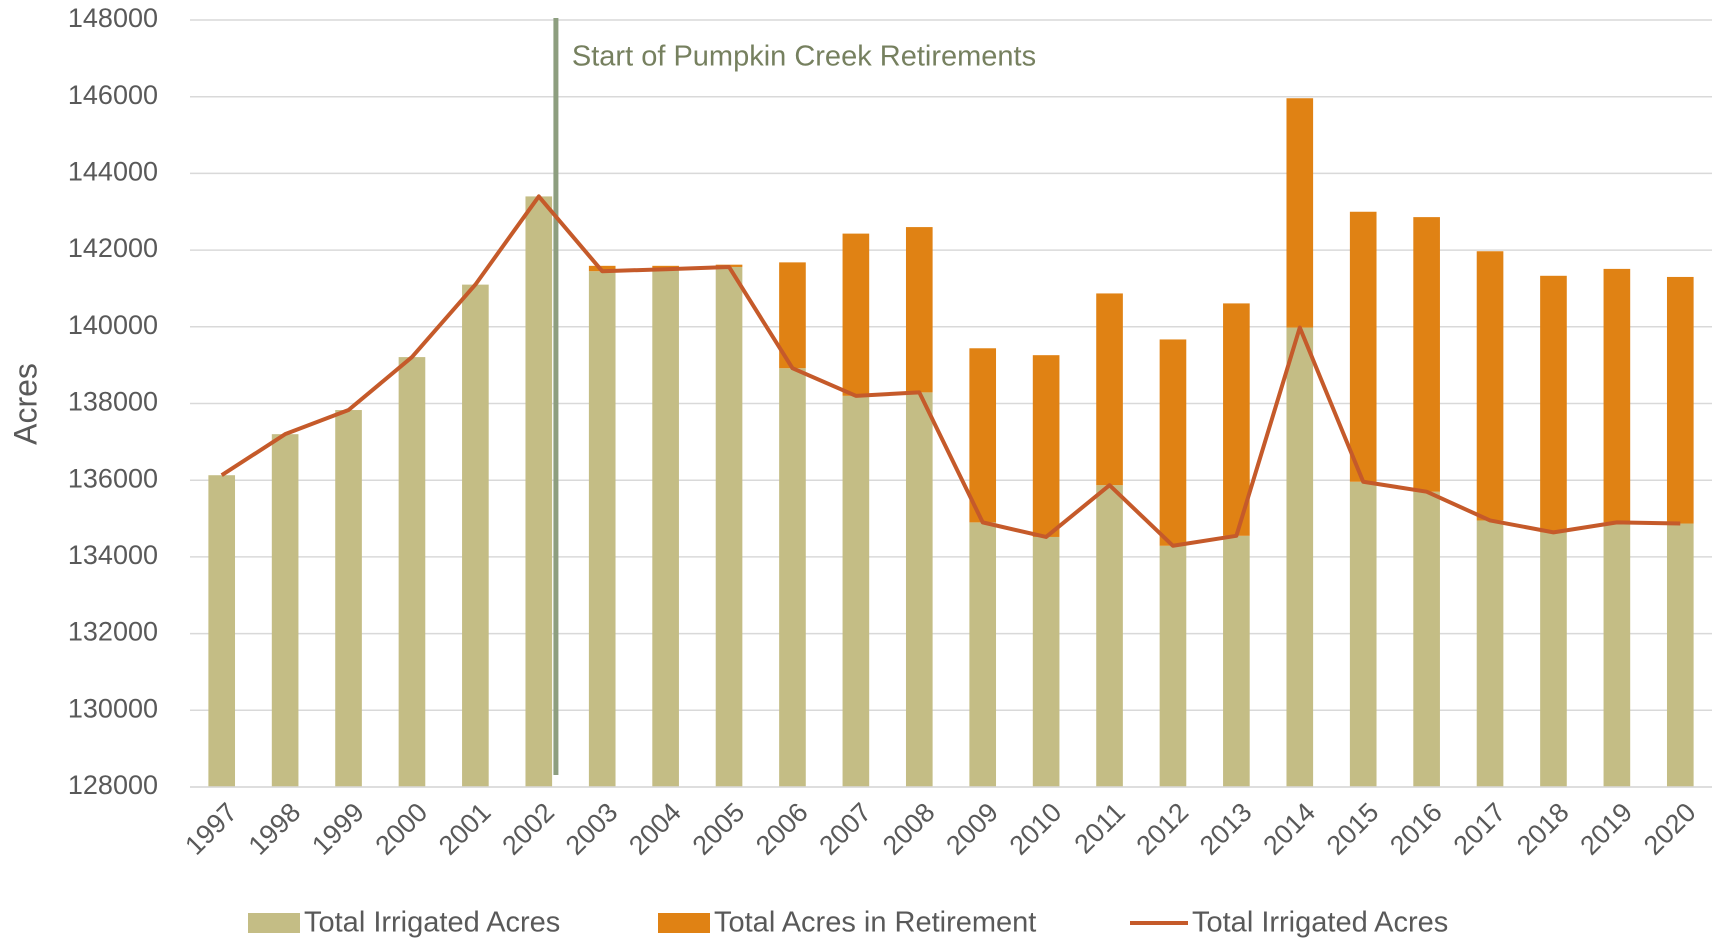 Image resolution: width=1725 pixels, height=939 pixels. Describe the element at coordinates (338, 829) in the screenshot. I see `x-tick-label: 1999` at that location.